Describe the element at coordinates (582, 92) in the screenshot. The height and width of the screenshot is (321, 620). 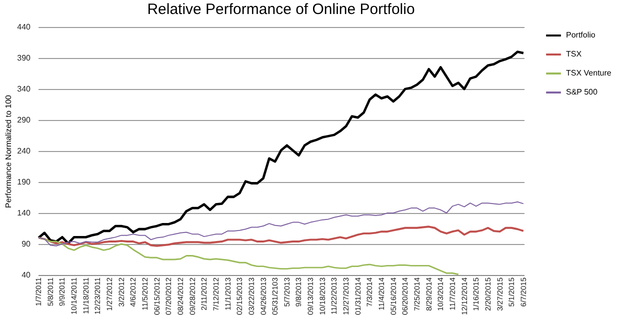
I see `legend-label: S&P 500` at that location.